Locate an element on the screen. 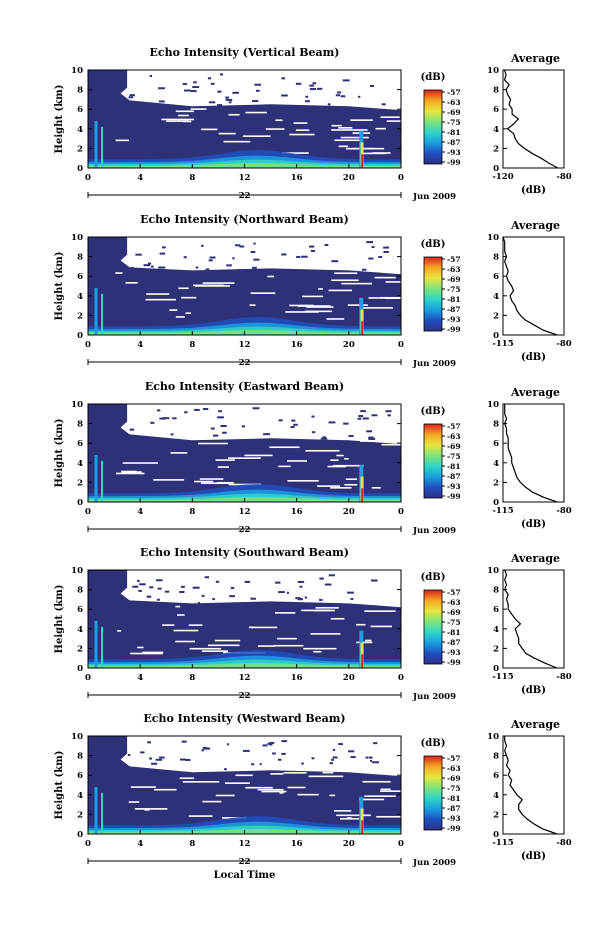 The image size is (616, 929). average-x-label: (dB) is located at coordinates (533, 190).